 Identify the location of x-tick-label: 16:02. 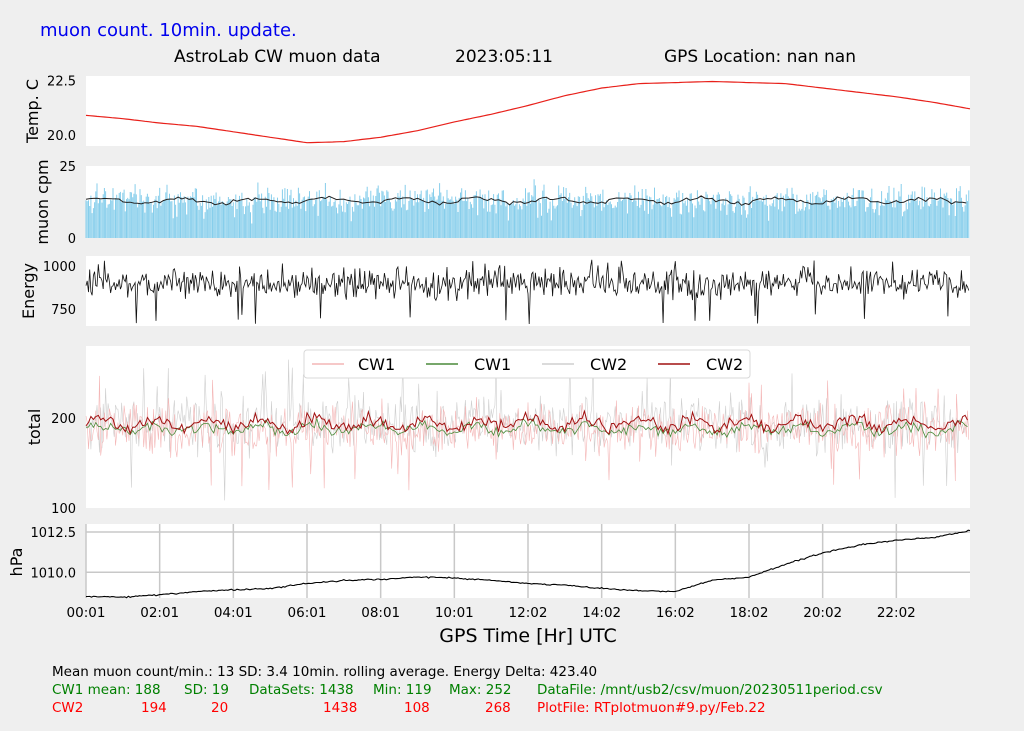
(675, 613).